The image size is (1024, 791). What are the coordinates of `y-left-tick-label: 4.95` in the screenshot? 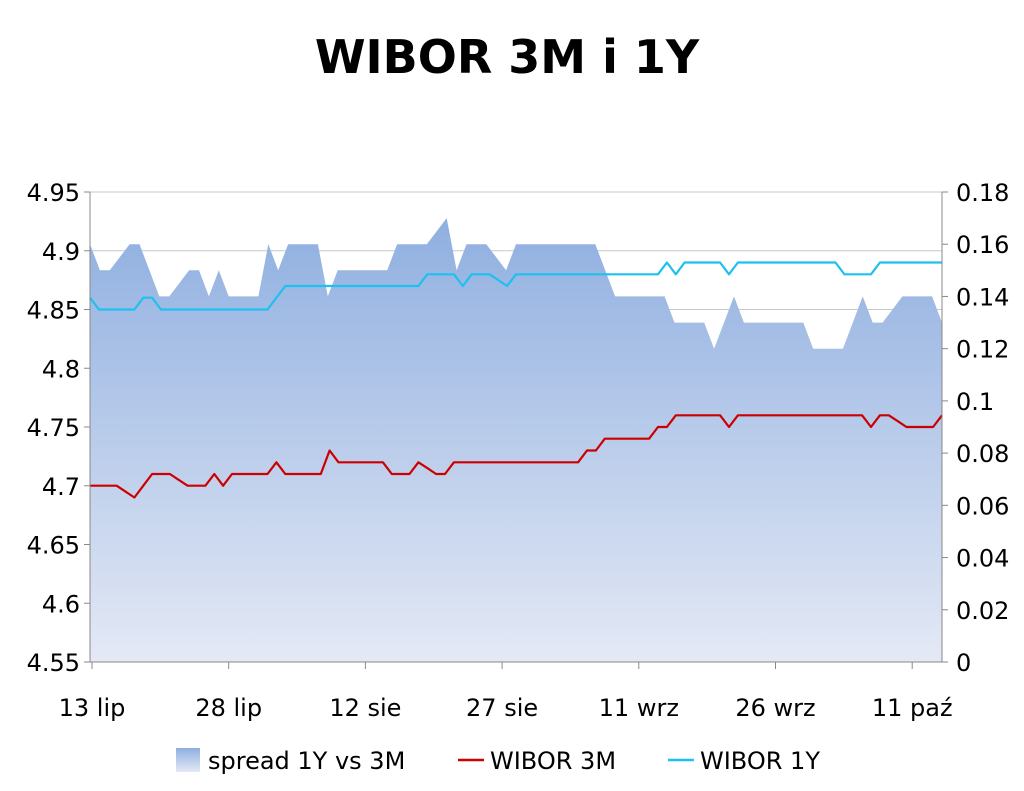 It's located at (53, 193).